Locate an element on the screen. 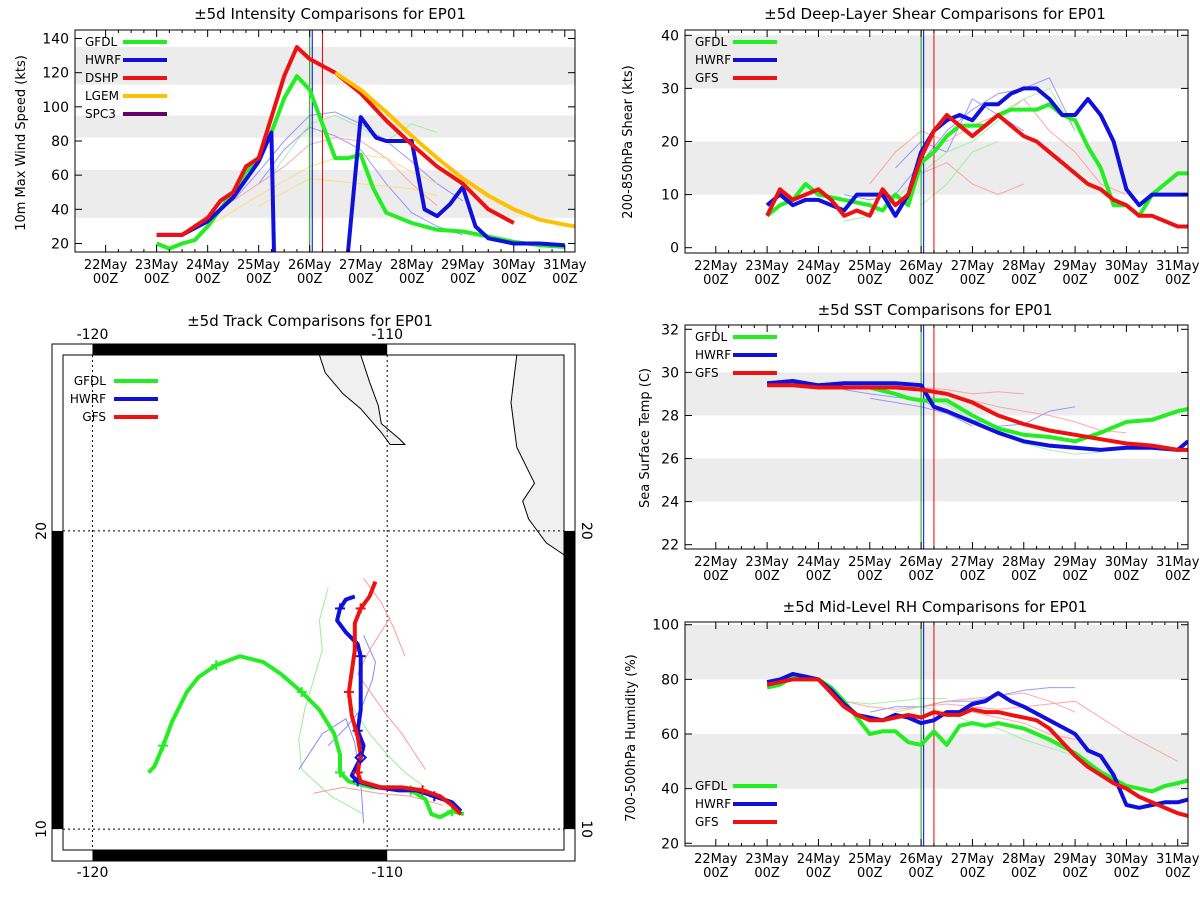 This screenshot has width=1200, height=904. shear-y-axis-label: 200-850hPa Shear (kts) is located at coordinates (628, 141).